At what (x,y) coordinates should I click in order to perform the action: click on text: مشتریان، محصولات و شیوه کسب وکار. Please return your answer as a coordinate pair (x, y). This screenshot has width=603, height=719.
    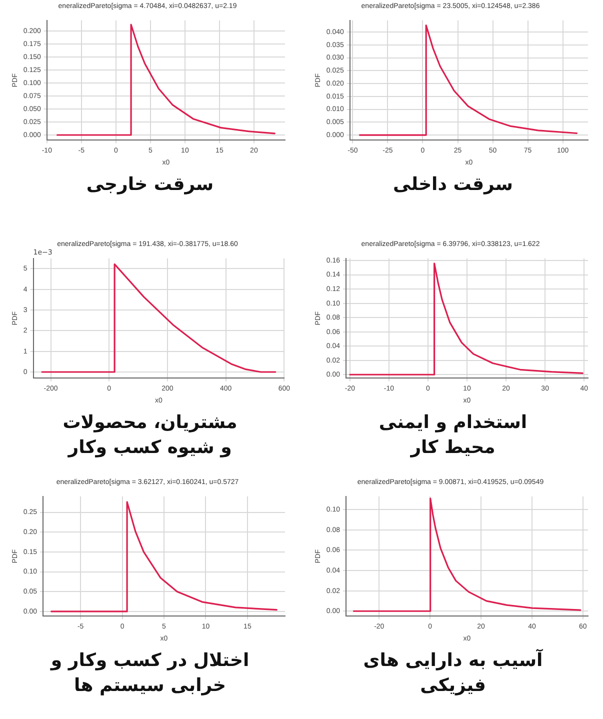
    Looking at the image, I should click on (150, 435).